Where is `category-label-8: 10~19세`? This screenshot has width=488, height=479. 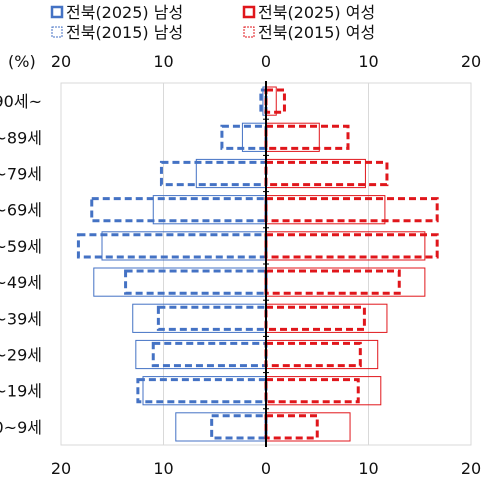
category-label-8: 10~19세 is located at coordinates (21, 391).